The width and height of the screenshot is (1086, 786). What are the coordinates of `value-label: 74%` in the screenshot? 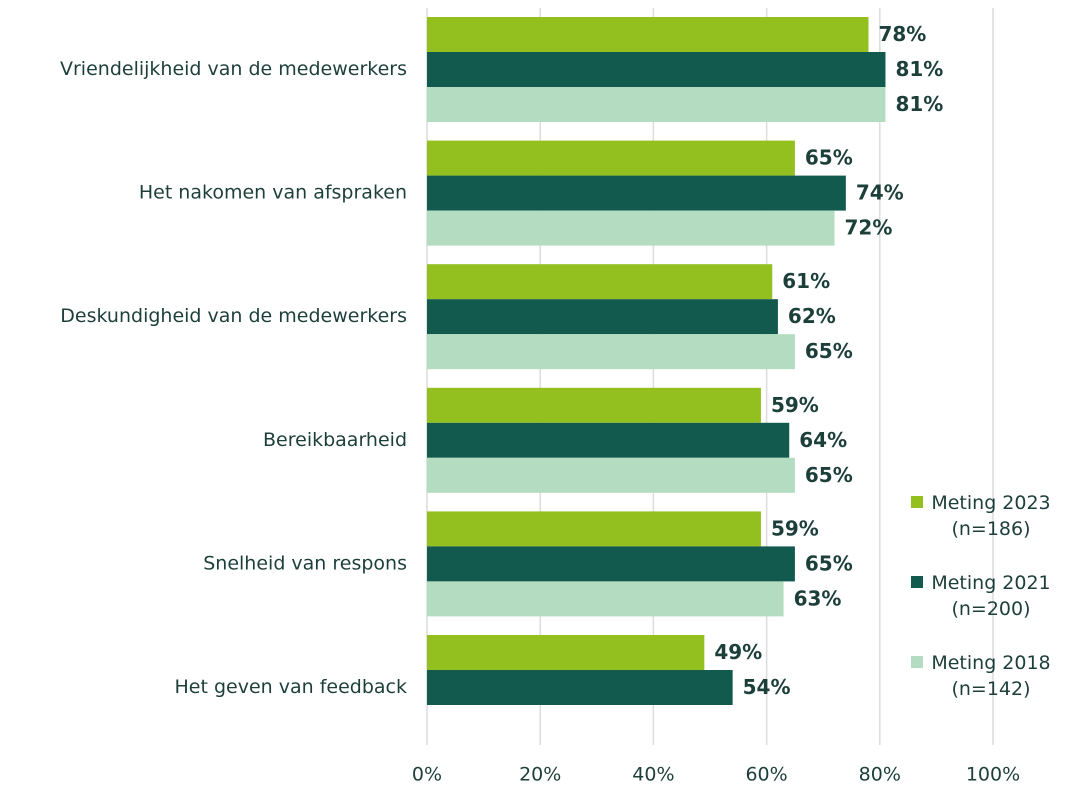 It's located at (880, 193).